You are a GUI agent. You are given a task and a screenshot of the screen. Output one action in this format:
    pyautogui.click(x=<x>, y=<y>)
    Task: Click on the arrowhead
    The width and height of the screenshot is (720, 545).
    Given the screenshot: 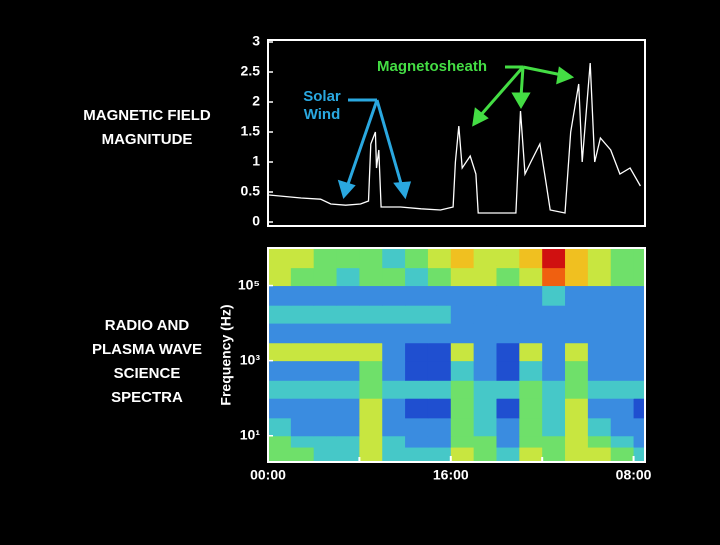 What is the action you would take?
    pyautogui.click(x=565, y=75)
    